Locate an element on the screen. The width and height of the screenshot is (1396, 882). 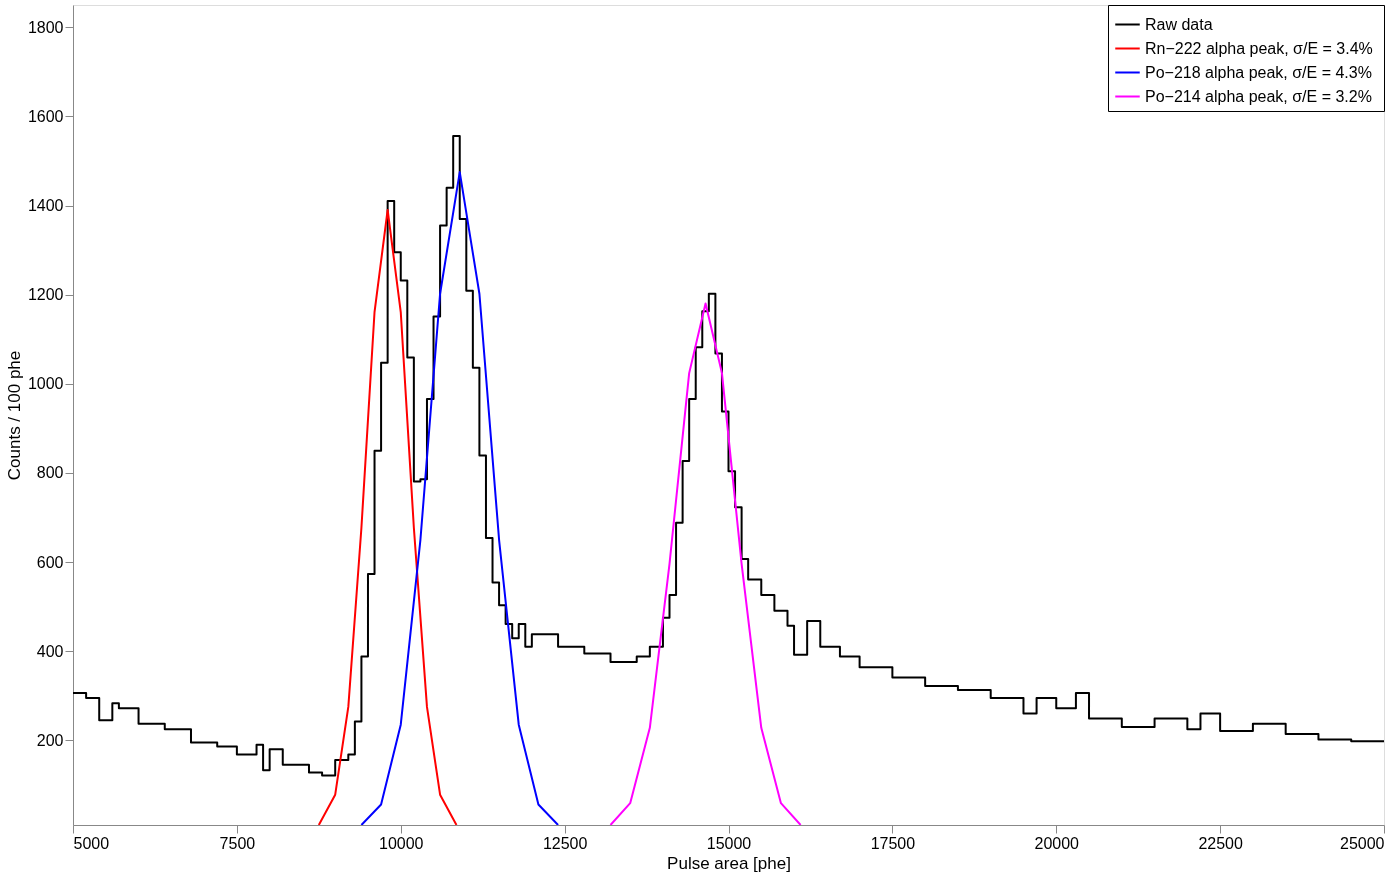
x-tick-label: 10000 is located at coordinates (401, 843).